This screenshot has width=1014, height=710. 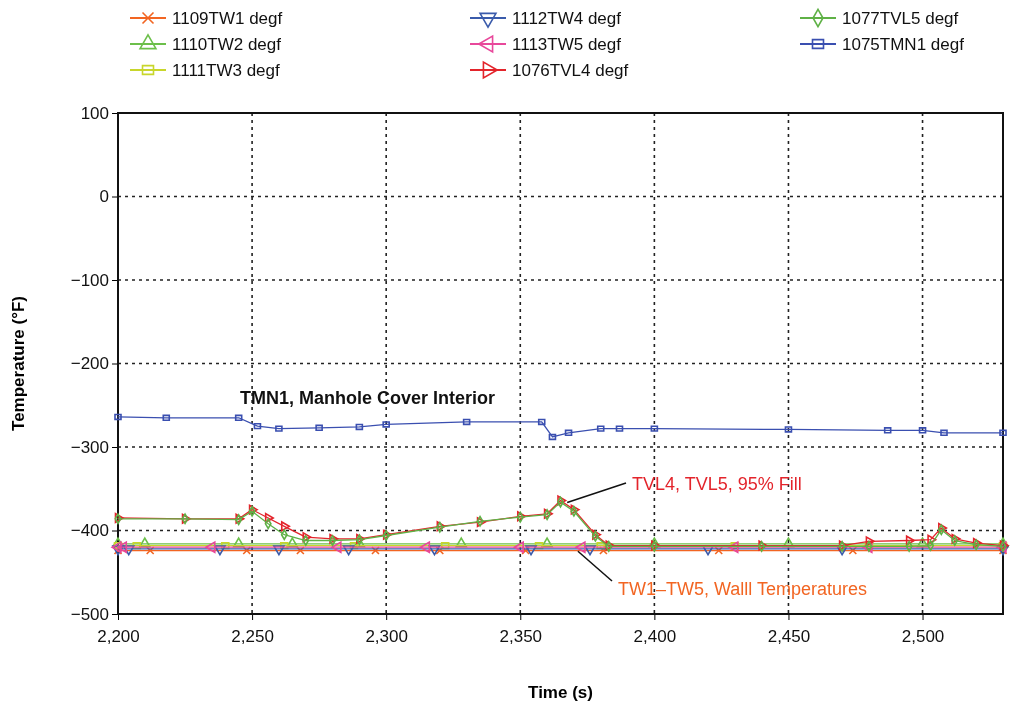 What do you see at coordinates (368, 398) in the screenshot?
I see `annotation: TMN1, Manhole Cover Interior` at bounding box center [368, 398].